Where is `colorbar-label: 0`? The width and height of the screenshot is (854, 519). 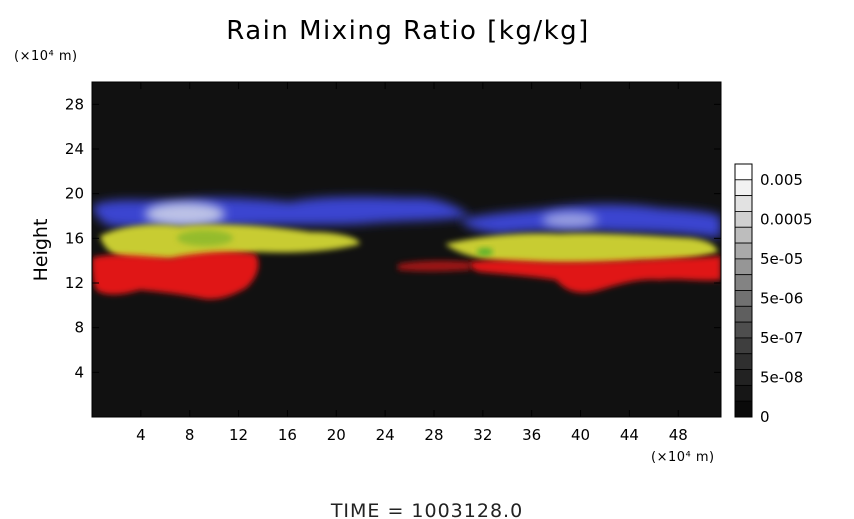 colorbar-label: 0 is located at coordinates (765, 417).